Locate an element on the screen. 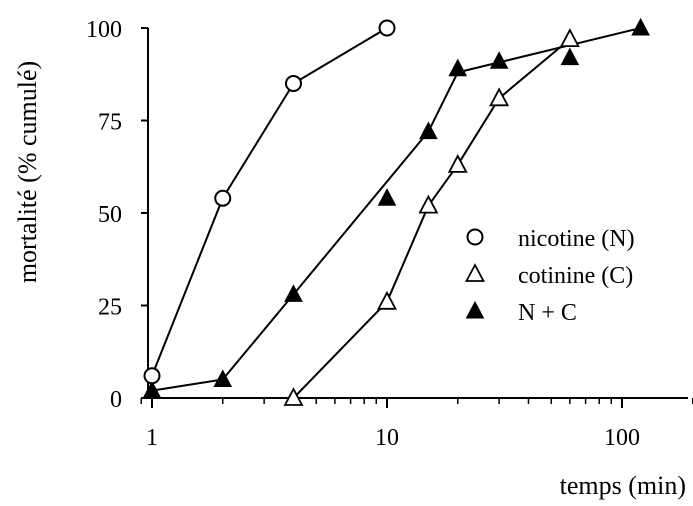 The width and height of the screenshot is (693, 506). x-axis-title: temps (min) is located at coordinates (623, 485).